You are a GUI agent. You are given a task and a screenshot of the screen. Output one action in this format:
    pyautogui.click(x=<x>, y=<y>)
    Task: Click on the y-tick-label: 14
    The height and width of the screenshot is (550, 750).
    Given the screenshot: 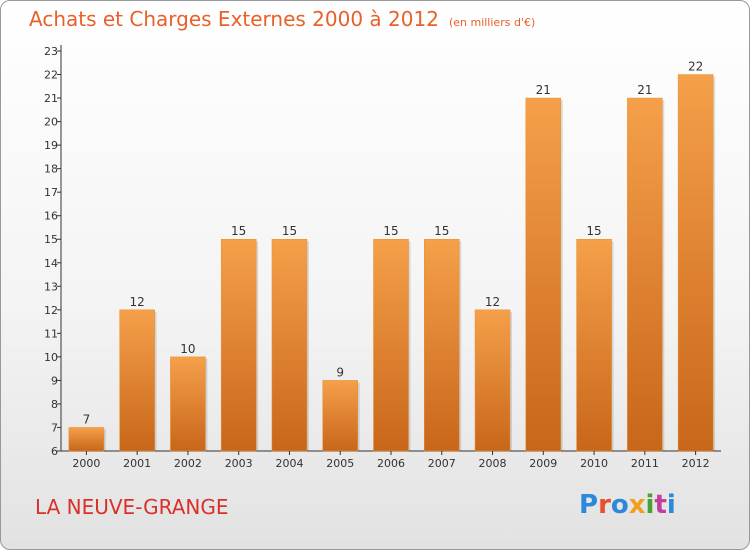 What is the action you would take?
    pyautogui.click(x=51, y=263)
    